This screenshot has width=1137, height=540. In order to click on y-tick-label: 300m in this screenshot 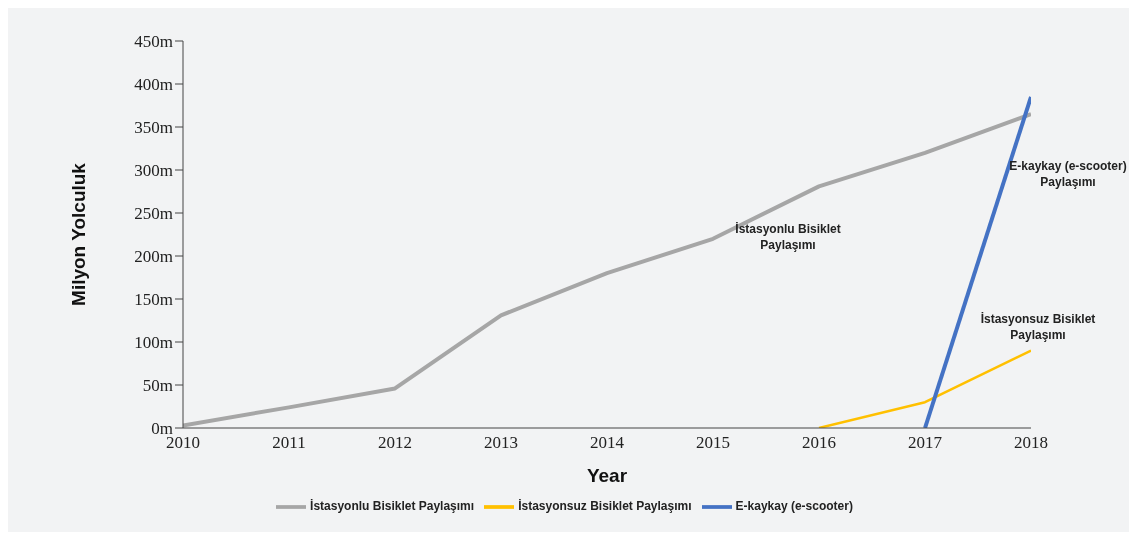, I will do `click(153, 171)`.